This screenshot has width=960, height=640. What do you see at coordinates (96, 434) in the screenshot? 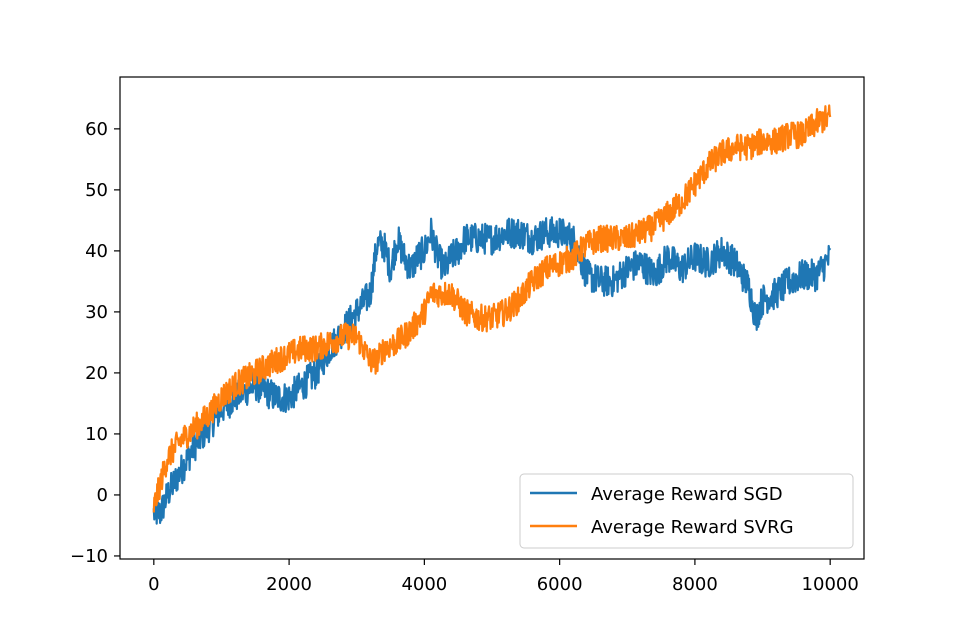
I see `y-tick-label: 10` at bounding box center [96, 434].